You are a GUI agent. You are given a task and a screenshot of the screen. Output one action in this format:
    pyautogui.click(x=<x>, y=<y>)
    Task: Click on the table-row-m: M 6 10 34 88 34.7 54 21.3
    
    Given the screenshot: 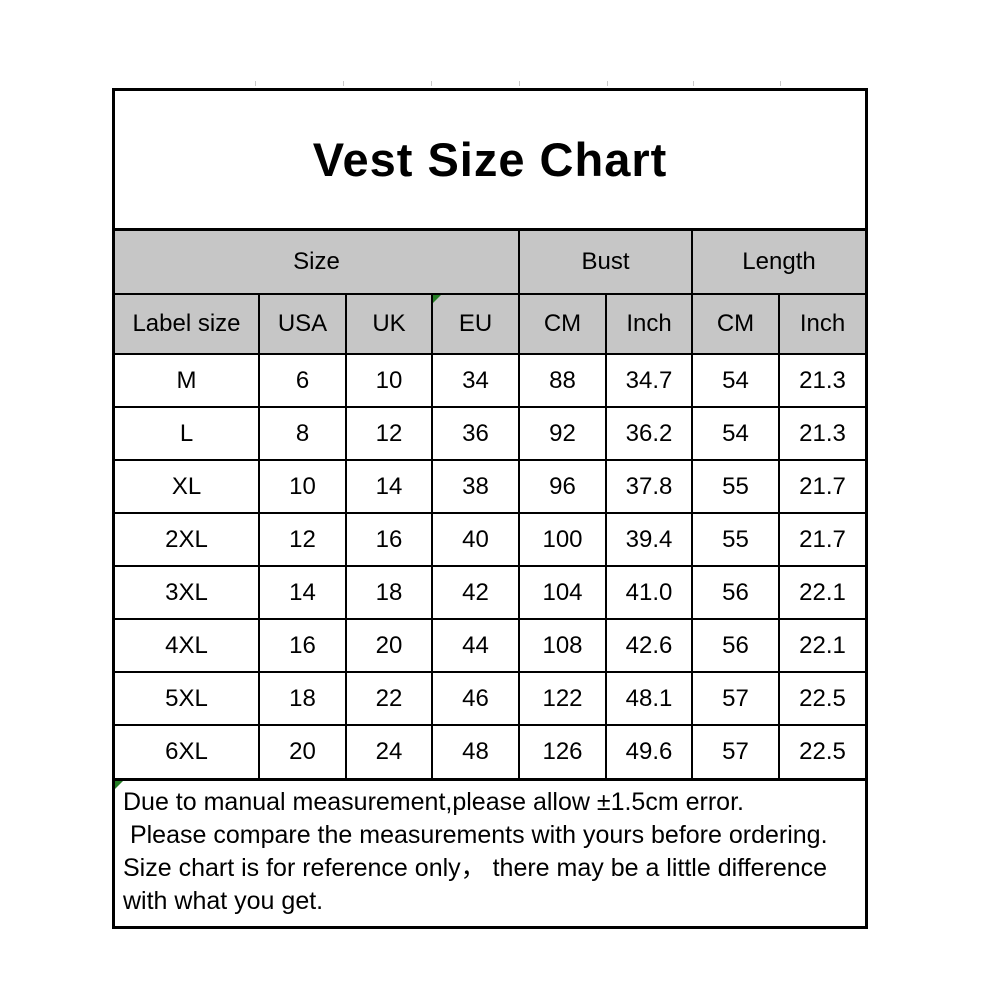 What is the action you would take?
    pyautogui.click(x=490, y=380)
    